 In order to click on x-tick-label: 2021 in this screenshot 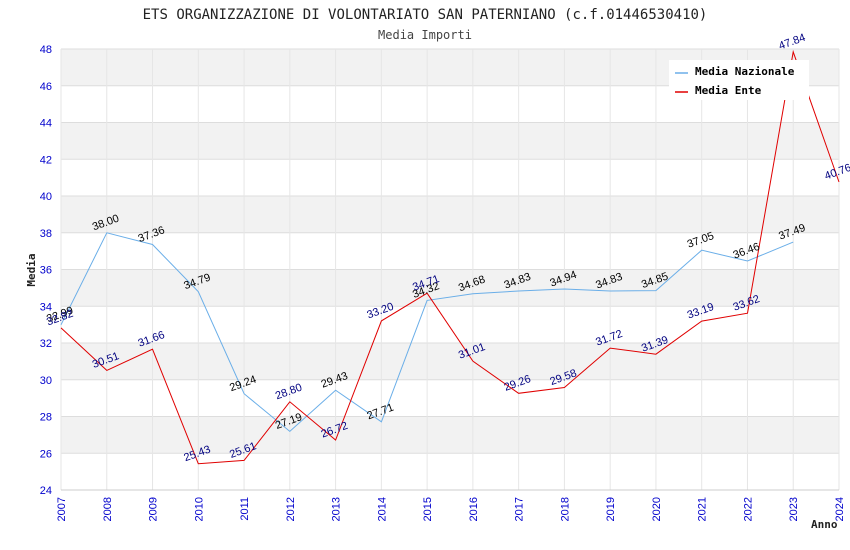, I will do `click(703, 509)`.